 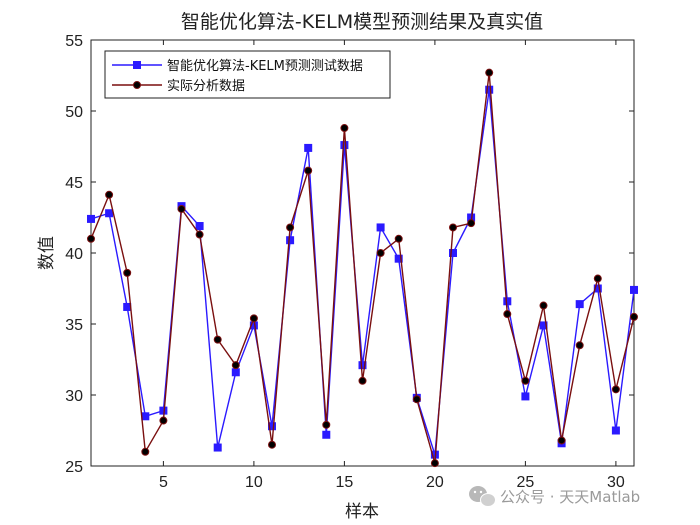 I want to click on wechat-icon, so click(x=482, y=496).